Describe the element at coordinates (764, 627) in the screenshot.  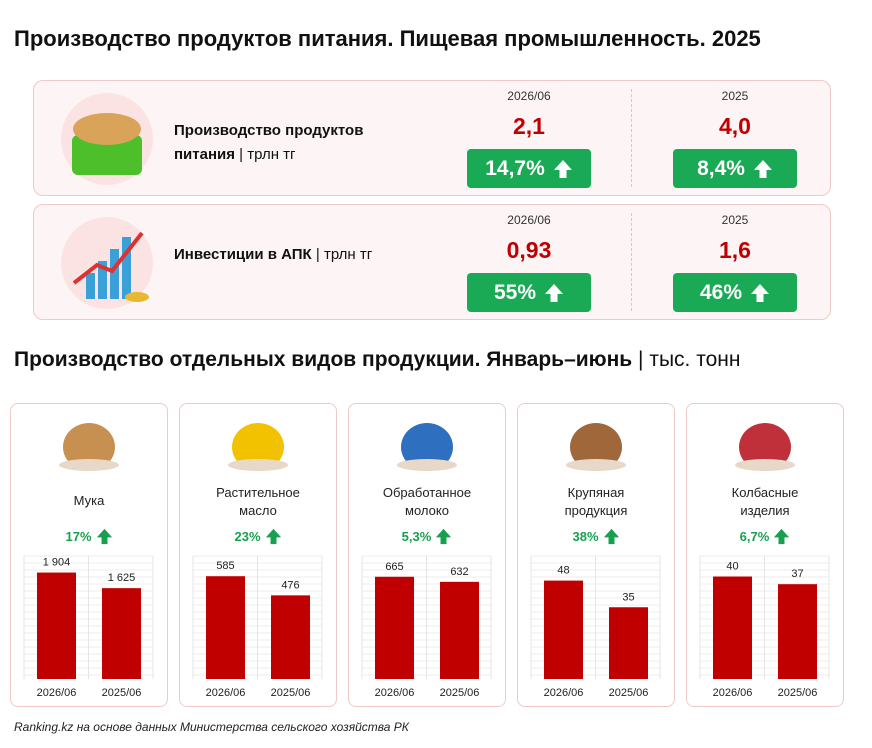
I see `bar-chart: 40 2026/06 37 2025/06` at that location.